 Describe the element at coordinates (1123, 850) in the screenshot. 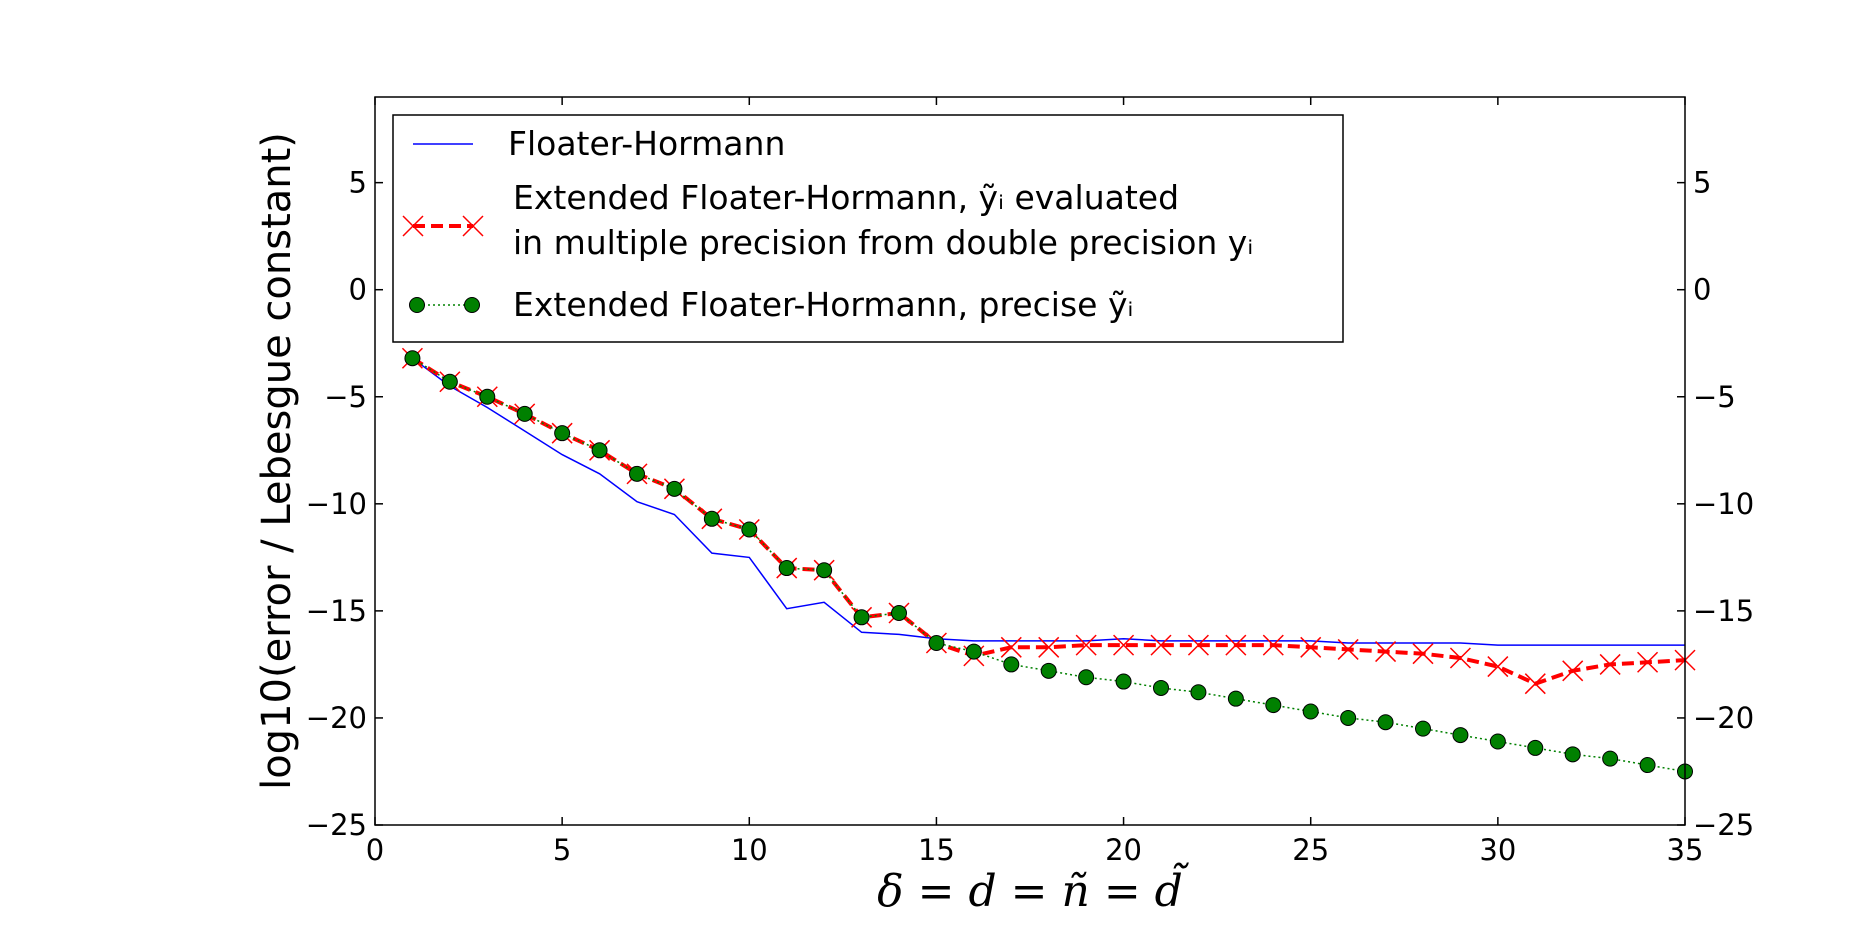

I see `x-tick-label: 20` at that location.